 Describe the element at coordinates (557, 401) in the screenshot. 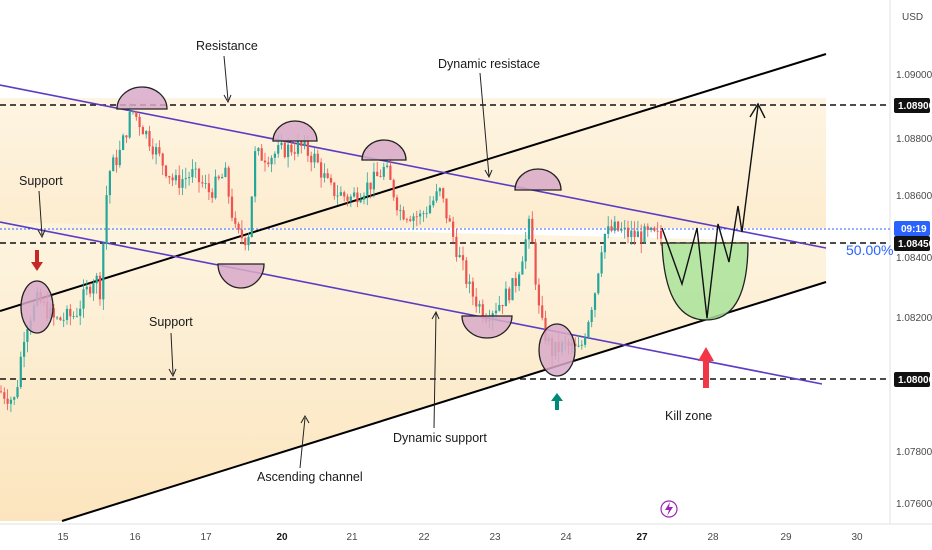

I see `up-arrow-marker-green` at that location.